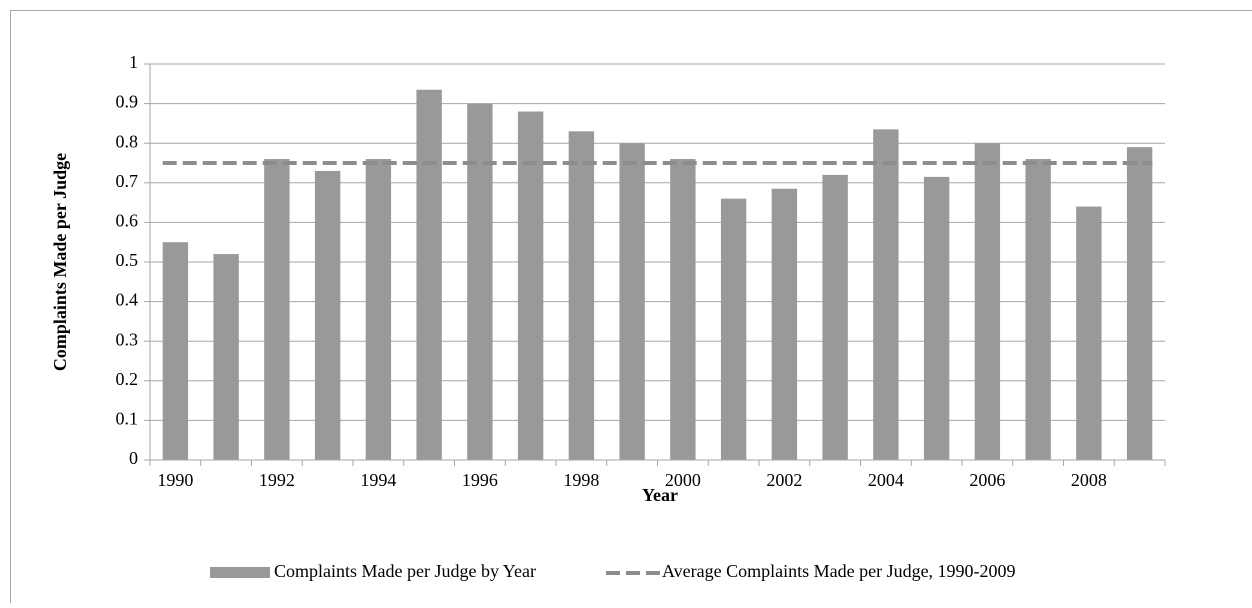 This screenshot has width=1252, height=608. What do you see at coordinates (683, 480) in the screenshot?
I see `x-tick-label: 2000` at bounding box center [683, 480].